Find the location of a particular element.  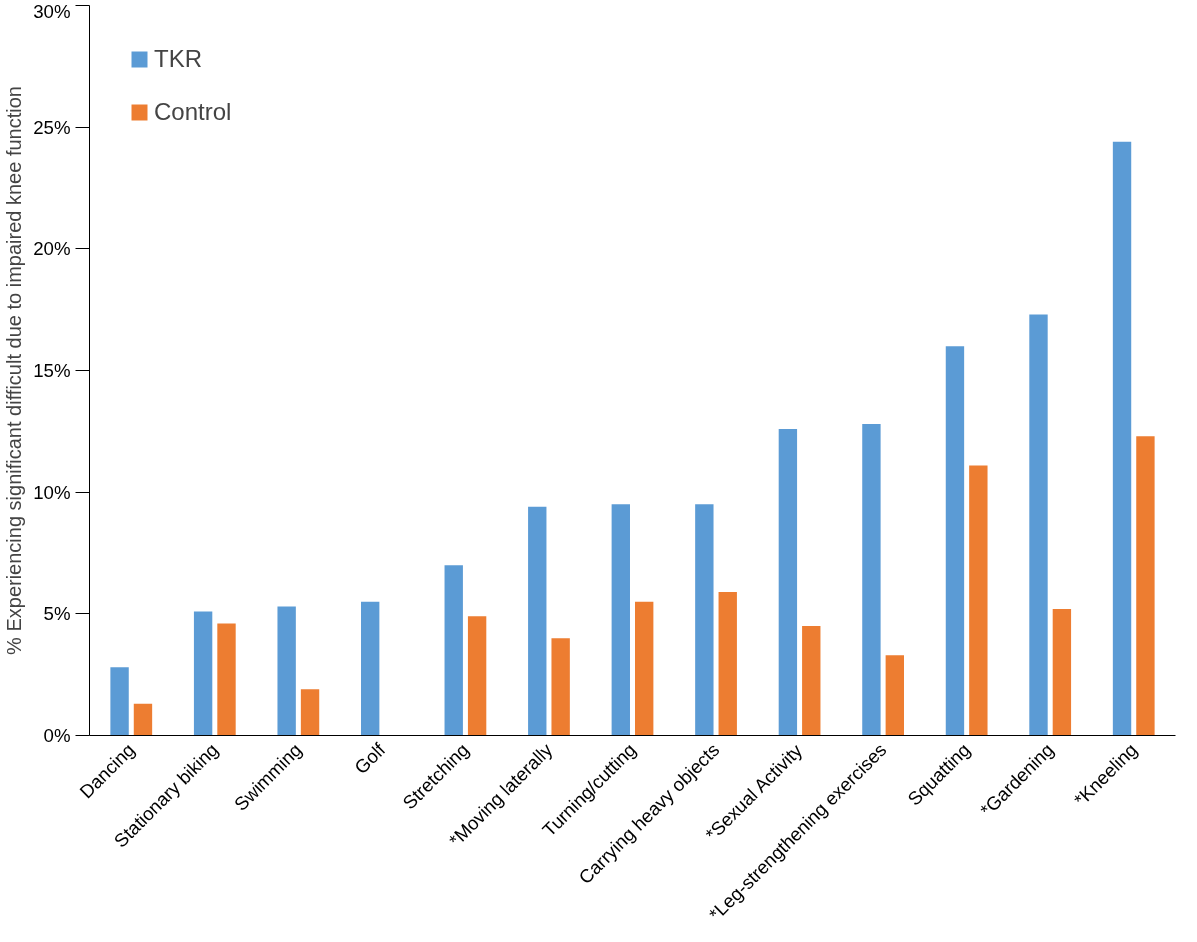

y-tick-label: 10% is located at coordinates (52, 492).